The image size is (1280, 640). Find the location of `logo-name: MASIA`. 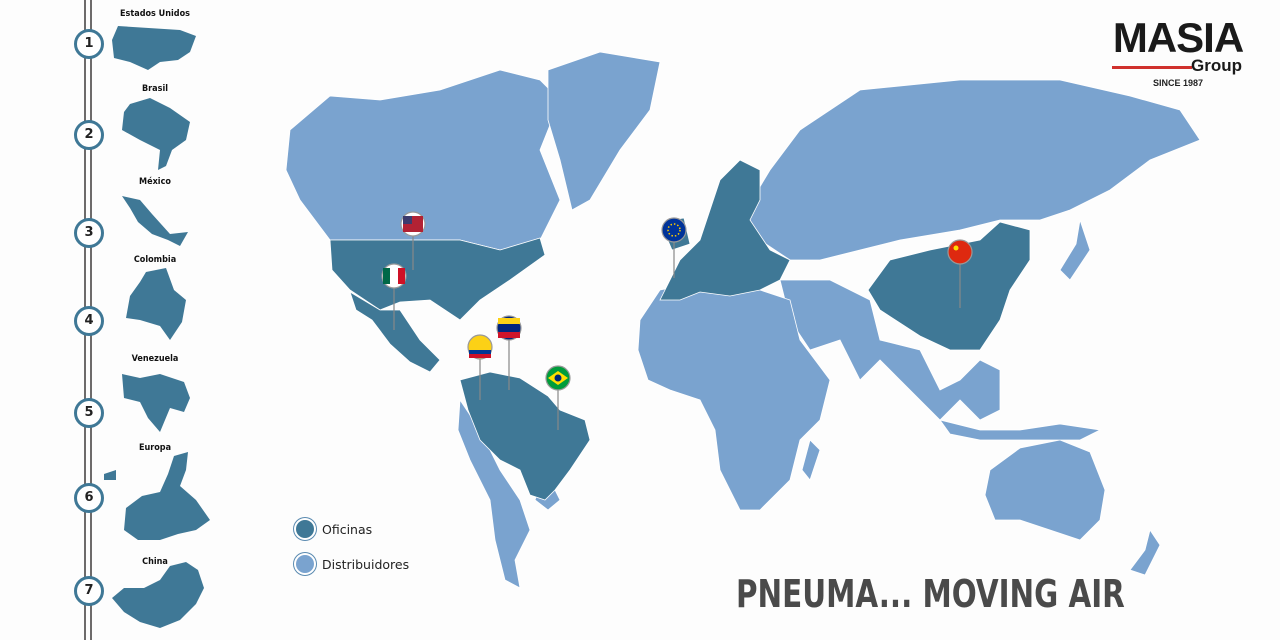

logo-name: MASIA is located at coordinates (1178, 37).